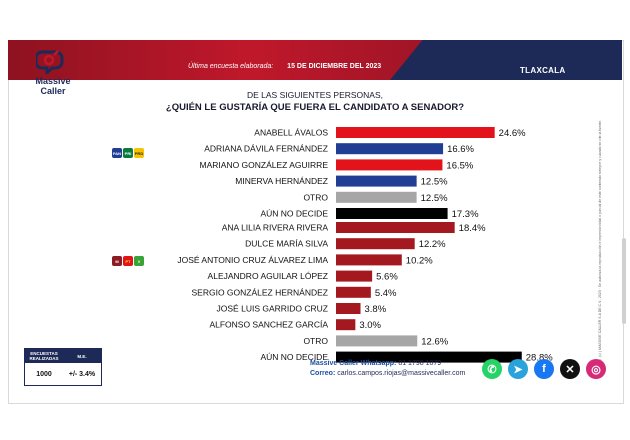  I want to click on value-label: 3.8%, so click(376, 309).